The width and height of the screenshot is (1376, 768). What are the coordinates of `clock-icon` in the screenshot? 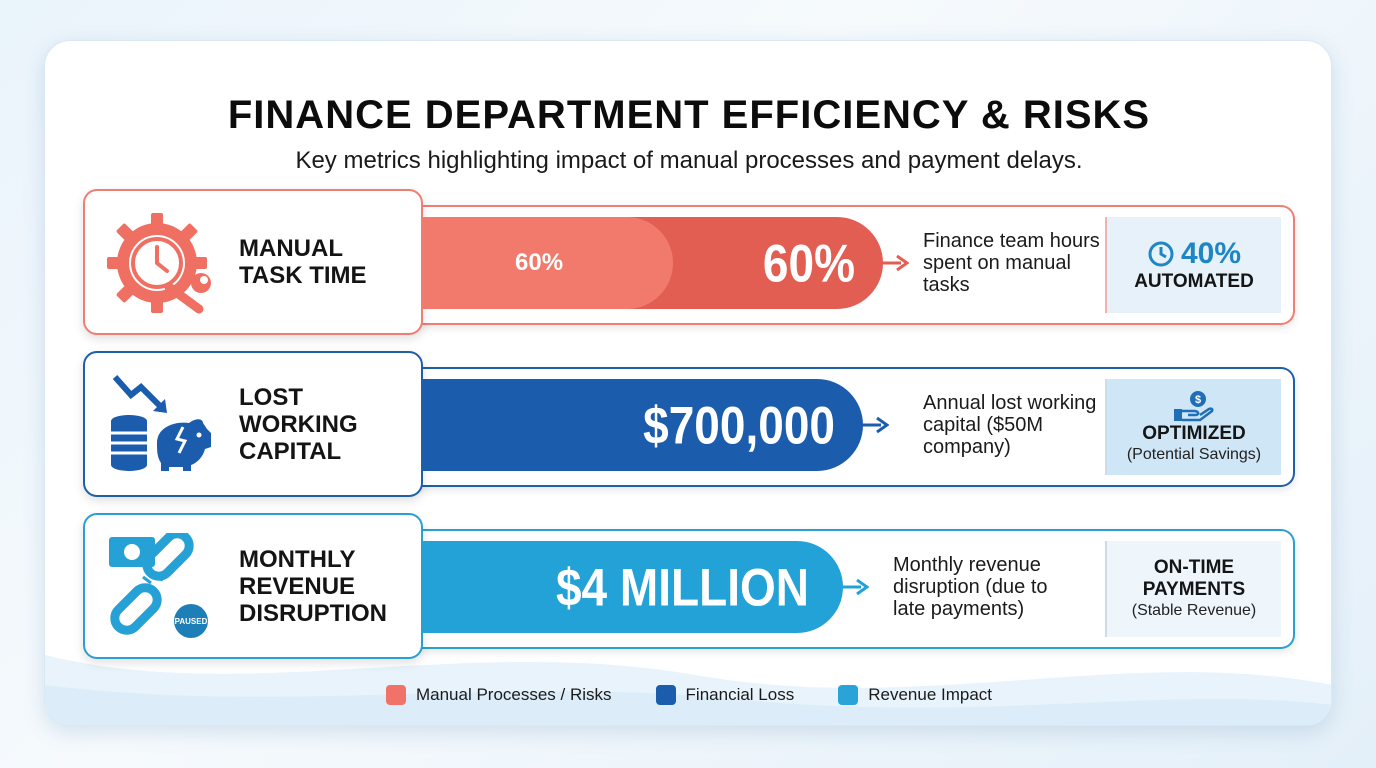 It's located at (1161, 254).